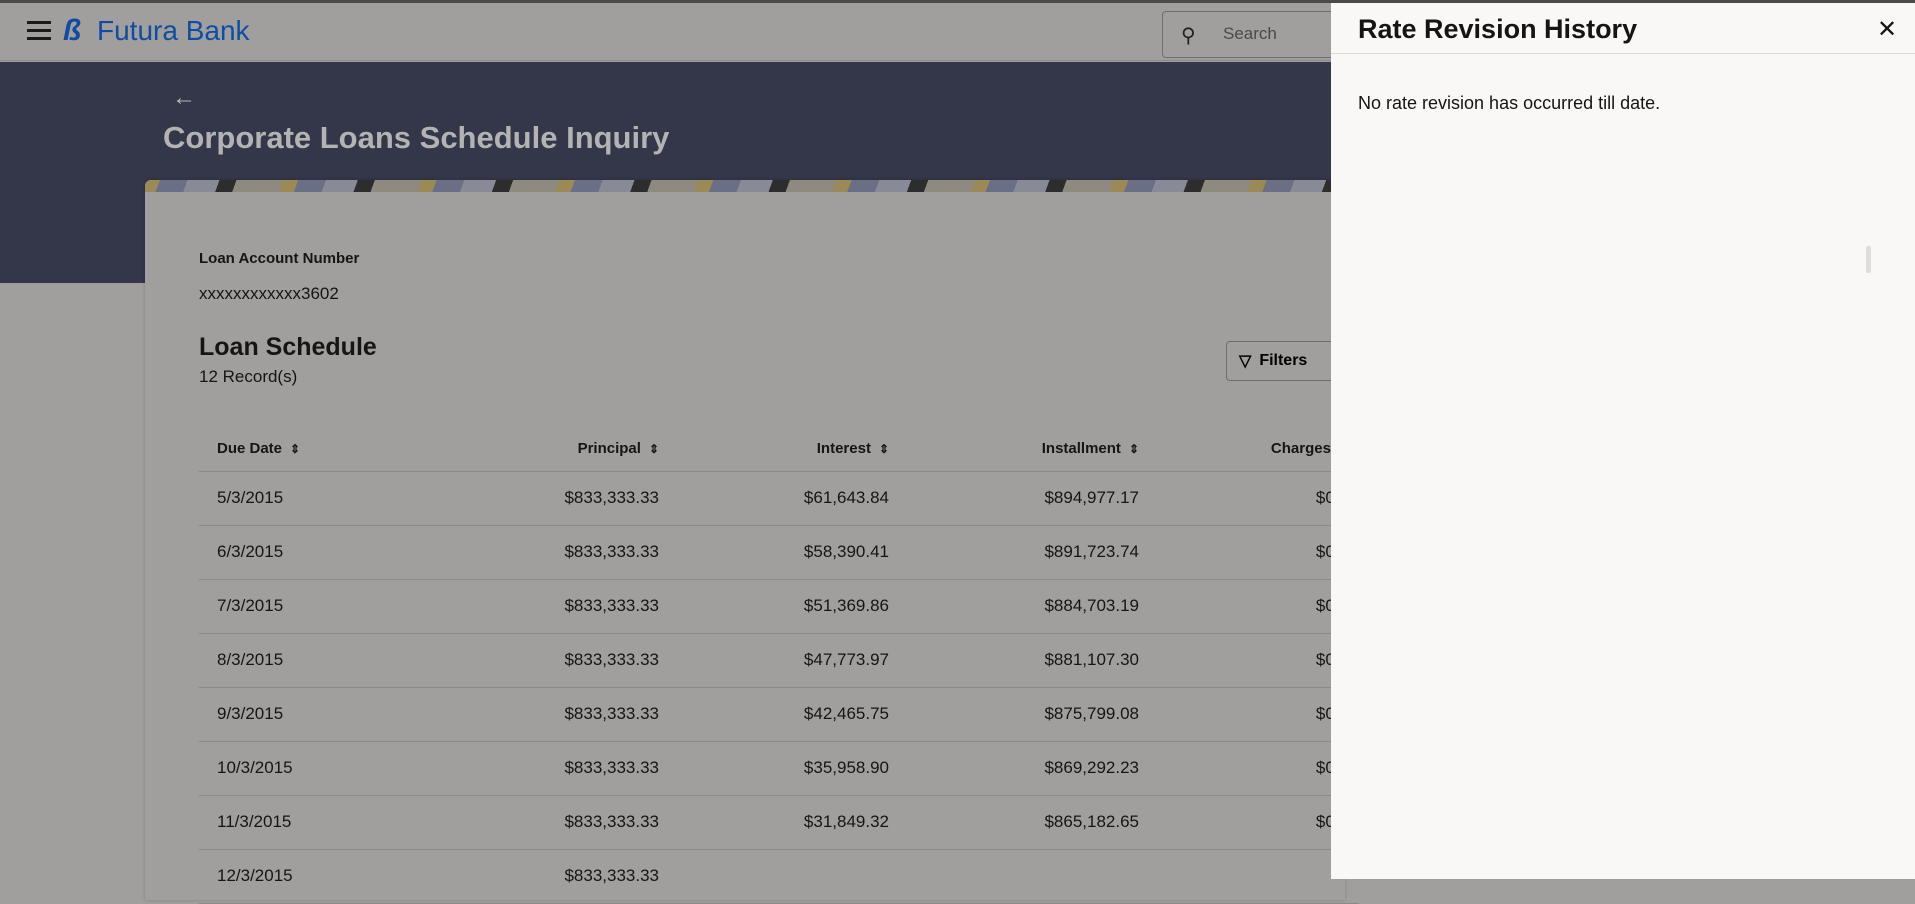 The image size is (1915, 904). I want to click on filter-icon: ▽, so click(1245, 361).